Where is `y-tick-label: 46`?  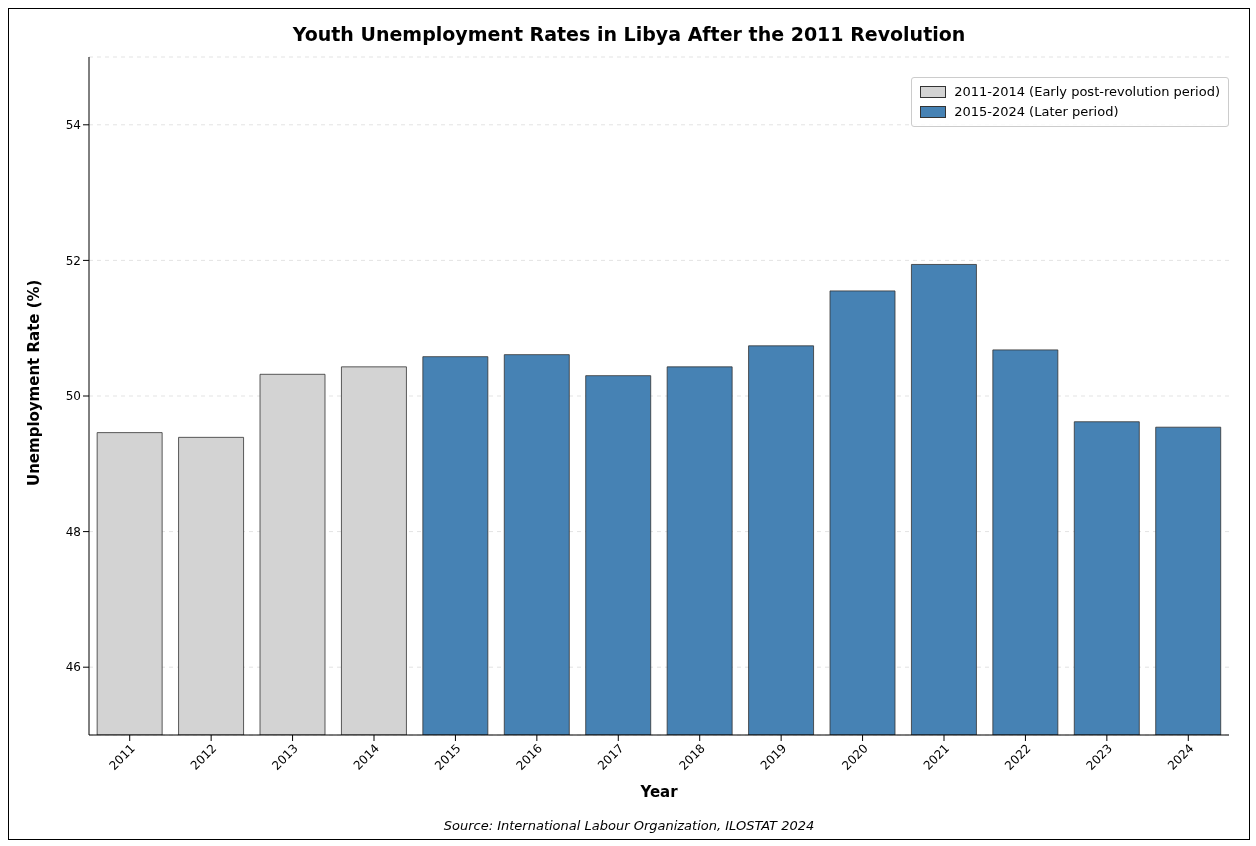
y-tick-label: 46 is located at coordinates (73, 667).